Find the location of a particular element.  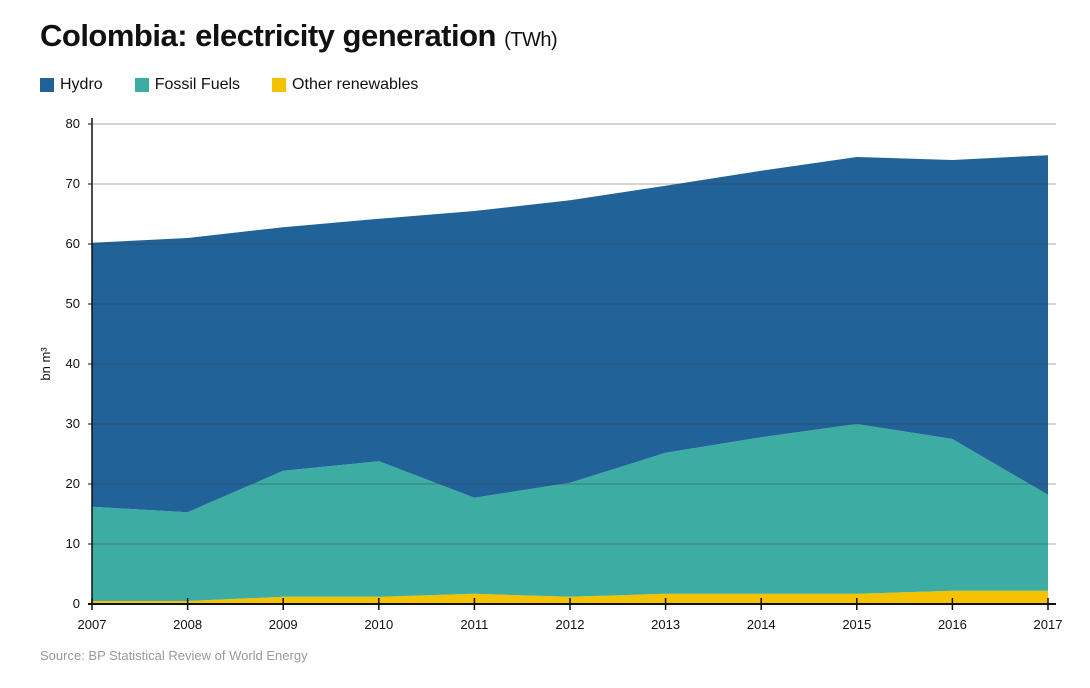

y-tick-label: 0 is located at coordinates (76, 603).